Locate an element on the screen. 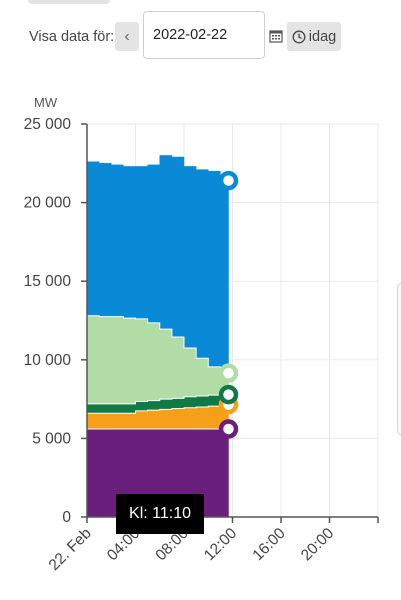 Image resolution: width=401 pixels, height=600 pixels. series-boundaries is located at coordinates (158, 372).